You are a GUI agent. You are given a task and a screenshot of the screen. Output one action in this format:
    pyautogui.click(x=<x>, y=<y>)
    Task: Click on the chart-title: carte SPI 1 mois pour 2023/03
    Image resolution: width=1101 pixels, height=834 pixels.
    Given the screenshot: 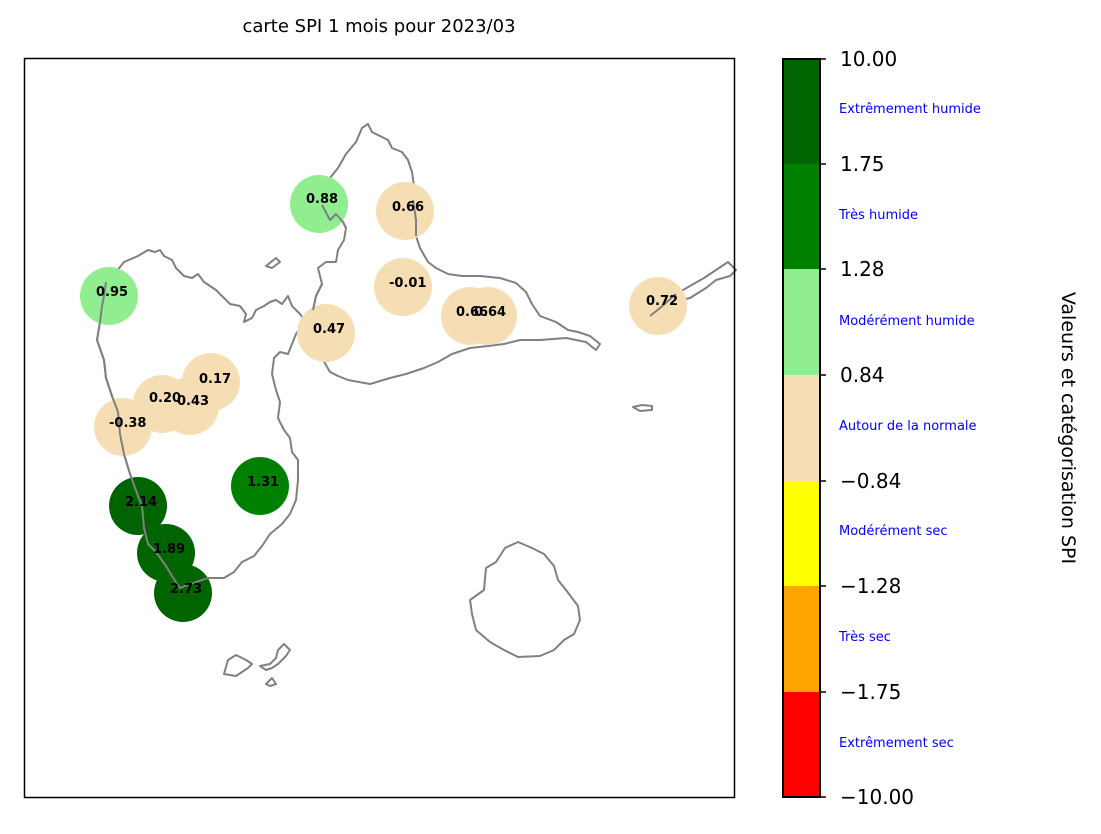 What is the action you would take?
    pyautogui.click(x=379, y=26)
    